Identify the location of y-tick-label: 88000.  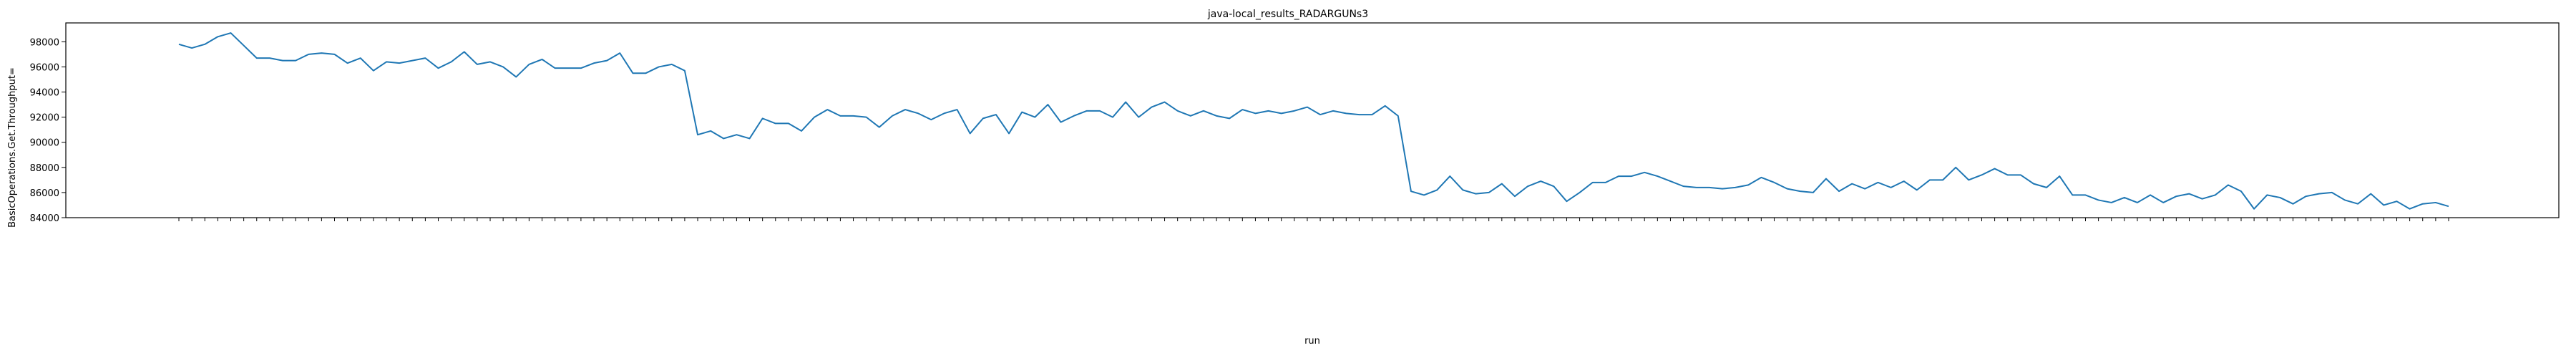
(44, 168).